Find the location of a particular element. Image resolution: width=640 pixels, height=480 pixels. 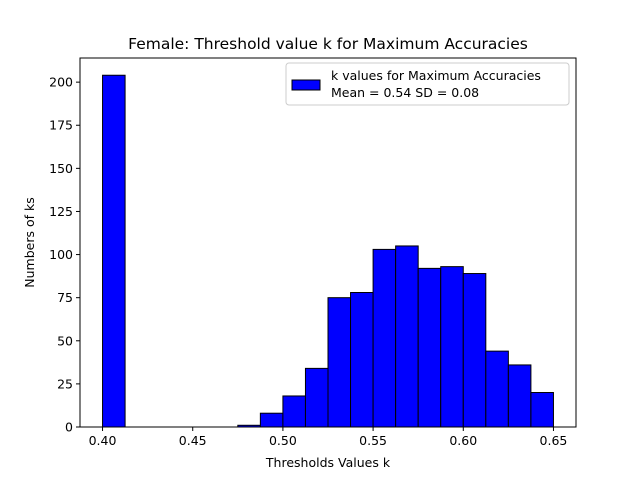

y-tick-label: 0 is located at coordinates (69, 427).